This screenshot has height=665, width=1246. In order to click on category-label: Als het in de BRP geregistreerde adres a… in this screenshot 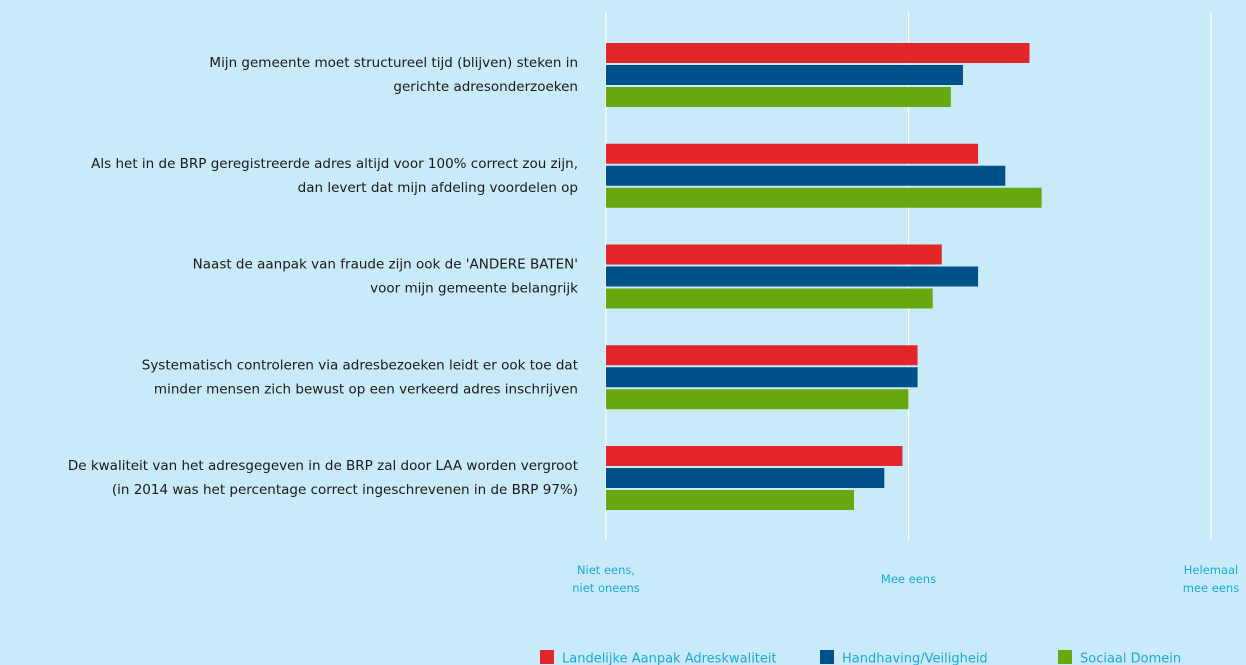, I will do `click(334, 176)`.